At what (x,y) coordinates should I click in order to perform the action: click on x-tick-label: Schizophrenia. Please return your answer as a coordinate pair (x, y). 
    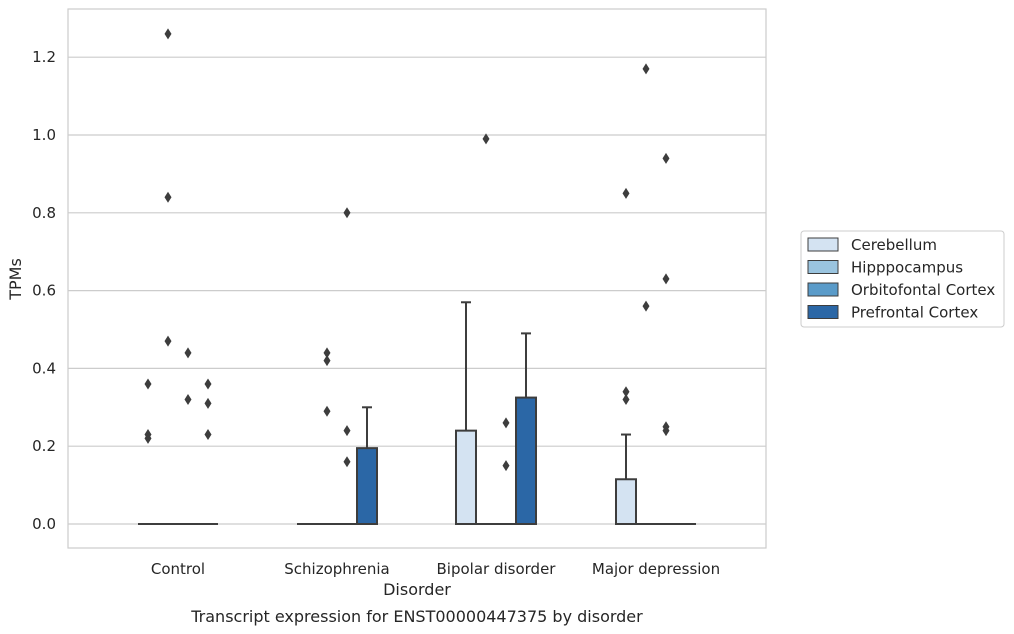
    Looking at the image, I should click on (336, 569).